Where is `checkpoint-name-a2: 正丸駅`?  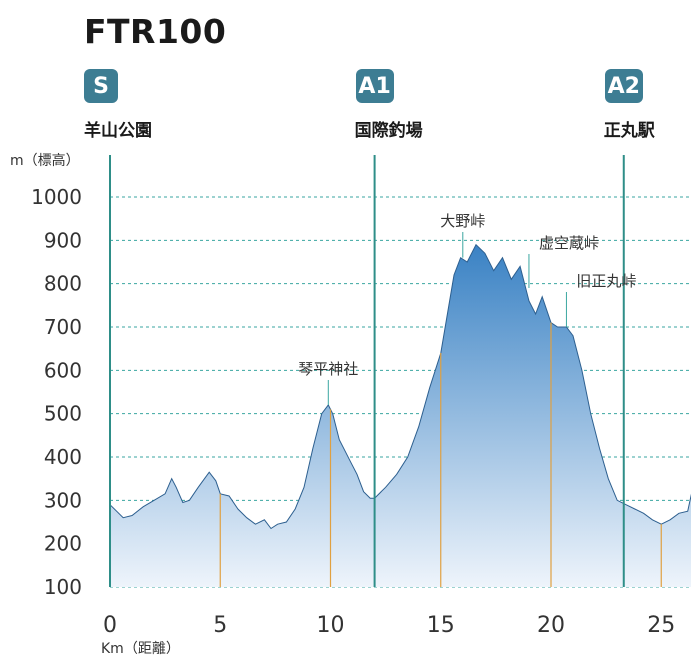
checkpoint-name-a2: 正丸駅 is located at coordinates (629, 131).